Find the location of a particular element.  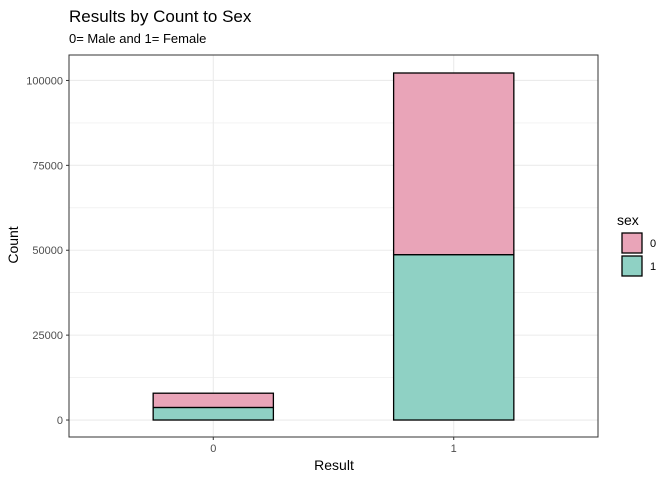

legend-items: 01 is located at coordinates (638, 254).